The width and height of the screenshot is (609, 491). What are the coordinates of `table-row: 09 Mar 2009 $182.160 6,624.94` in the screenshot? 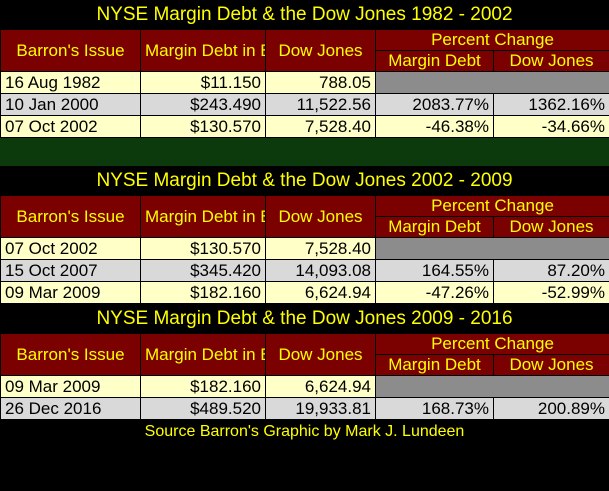 It's located at (304, 386).